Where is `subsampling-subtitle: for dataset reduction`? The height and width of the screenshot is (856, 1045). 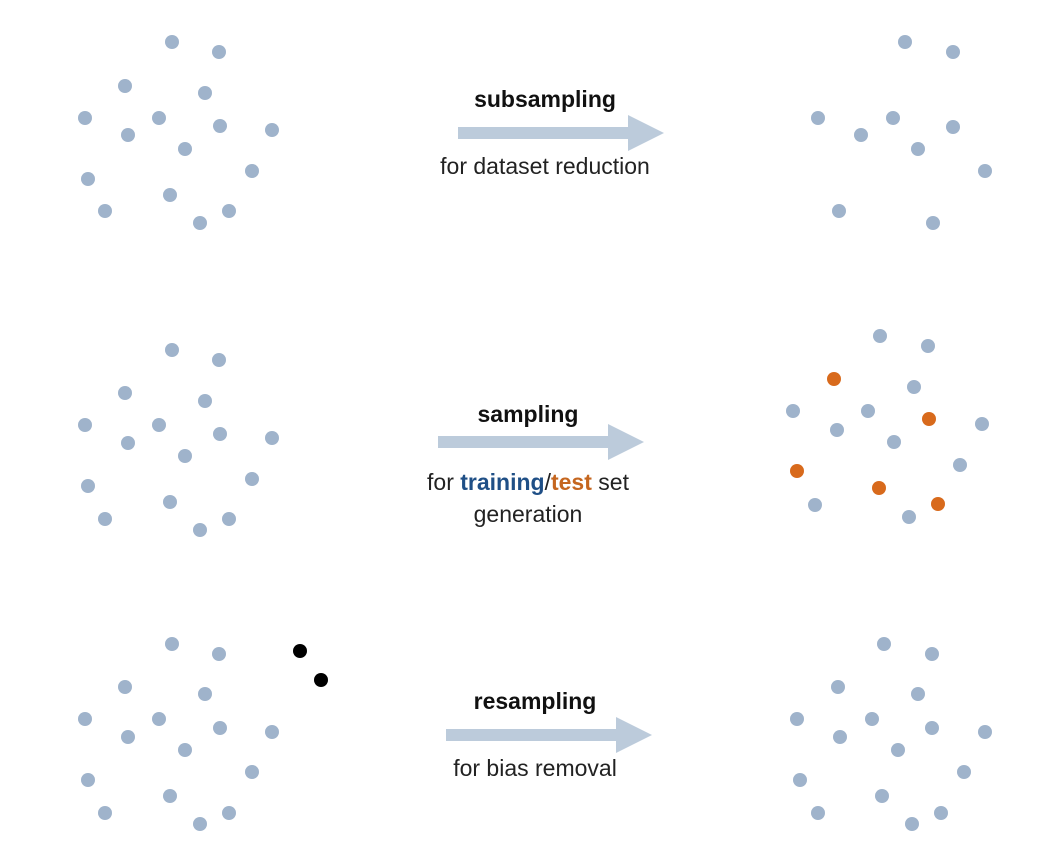
subsampling-subtitle: for dataset reduction is located at coordinates (545, 166).